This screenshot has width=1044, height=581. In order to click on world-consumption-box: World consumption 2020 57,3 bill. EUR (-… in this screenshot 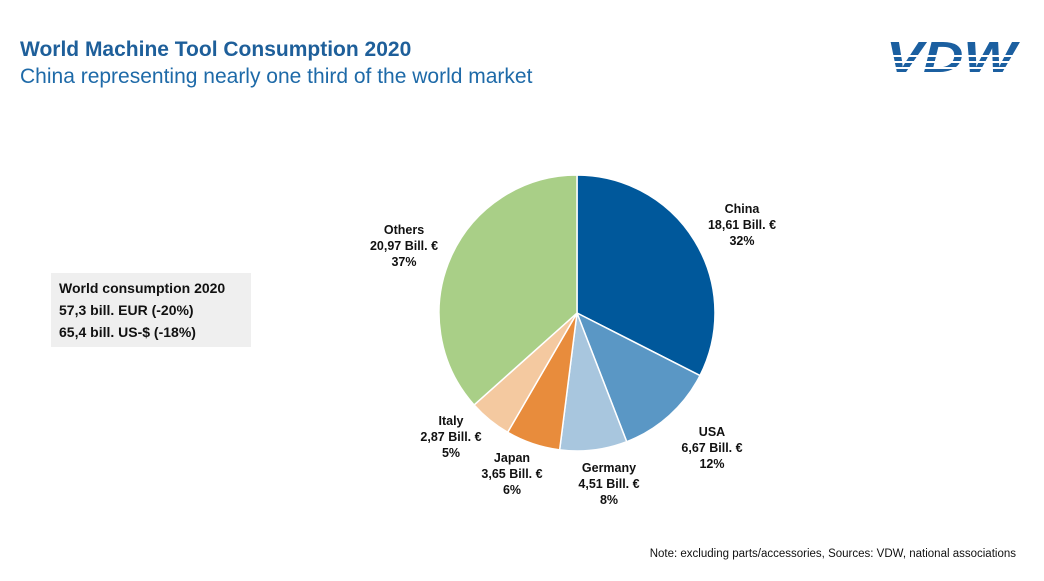, I will do `click(151, 310)`.